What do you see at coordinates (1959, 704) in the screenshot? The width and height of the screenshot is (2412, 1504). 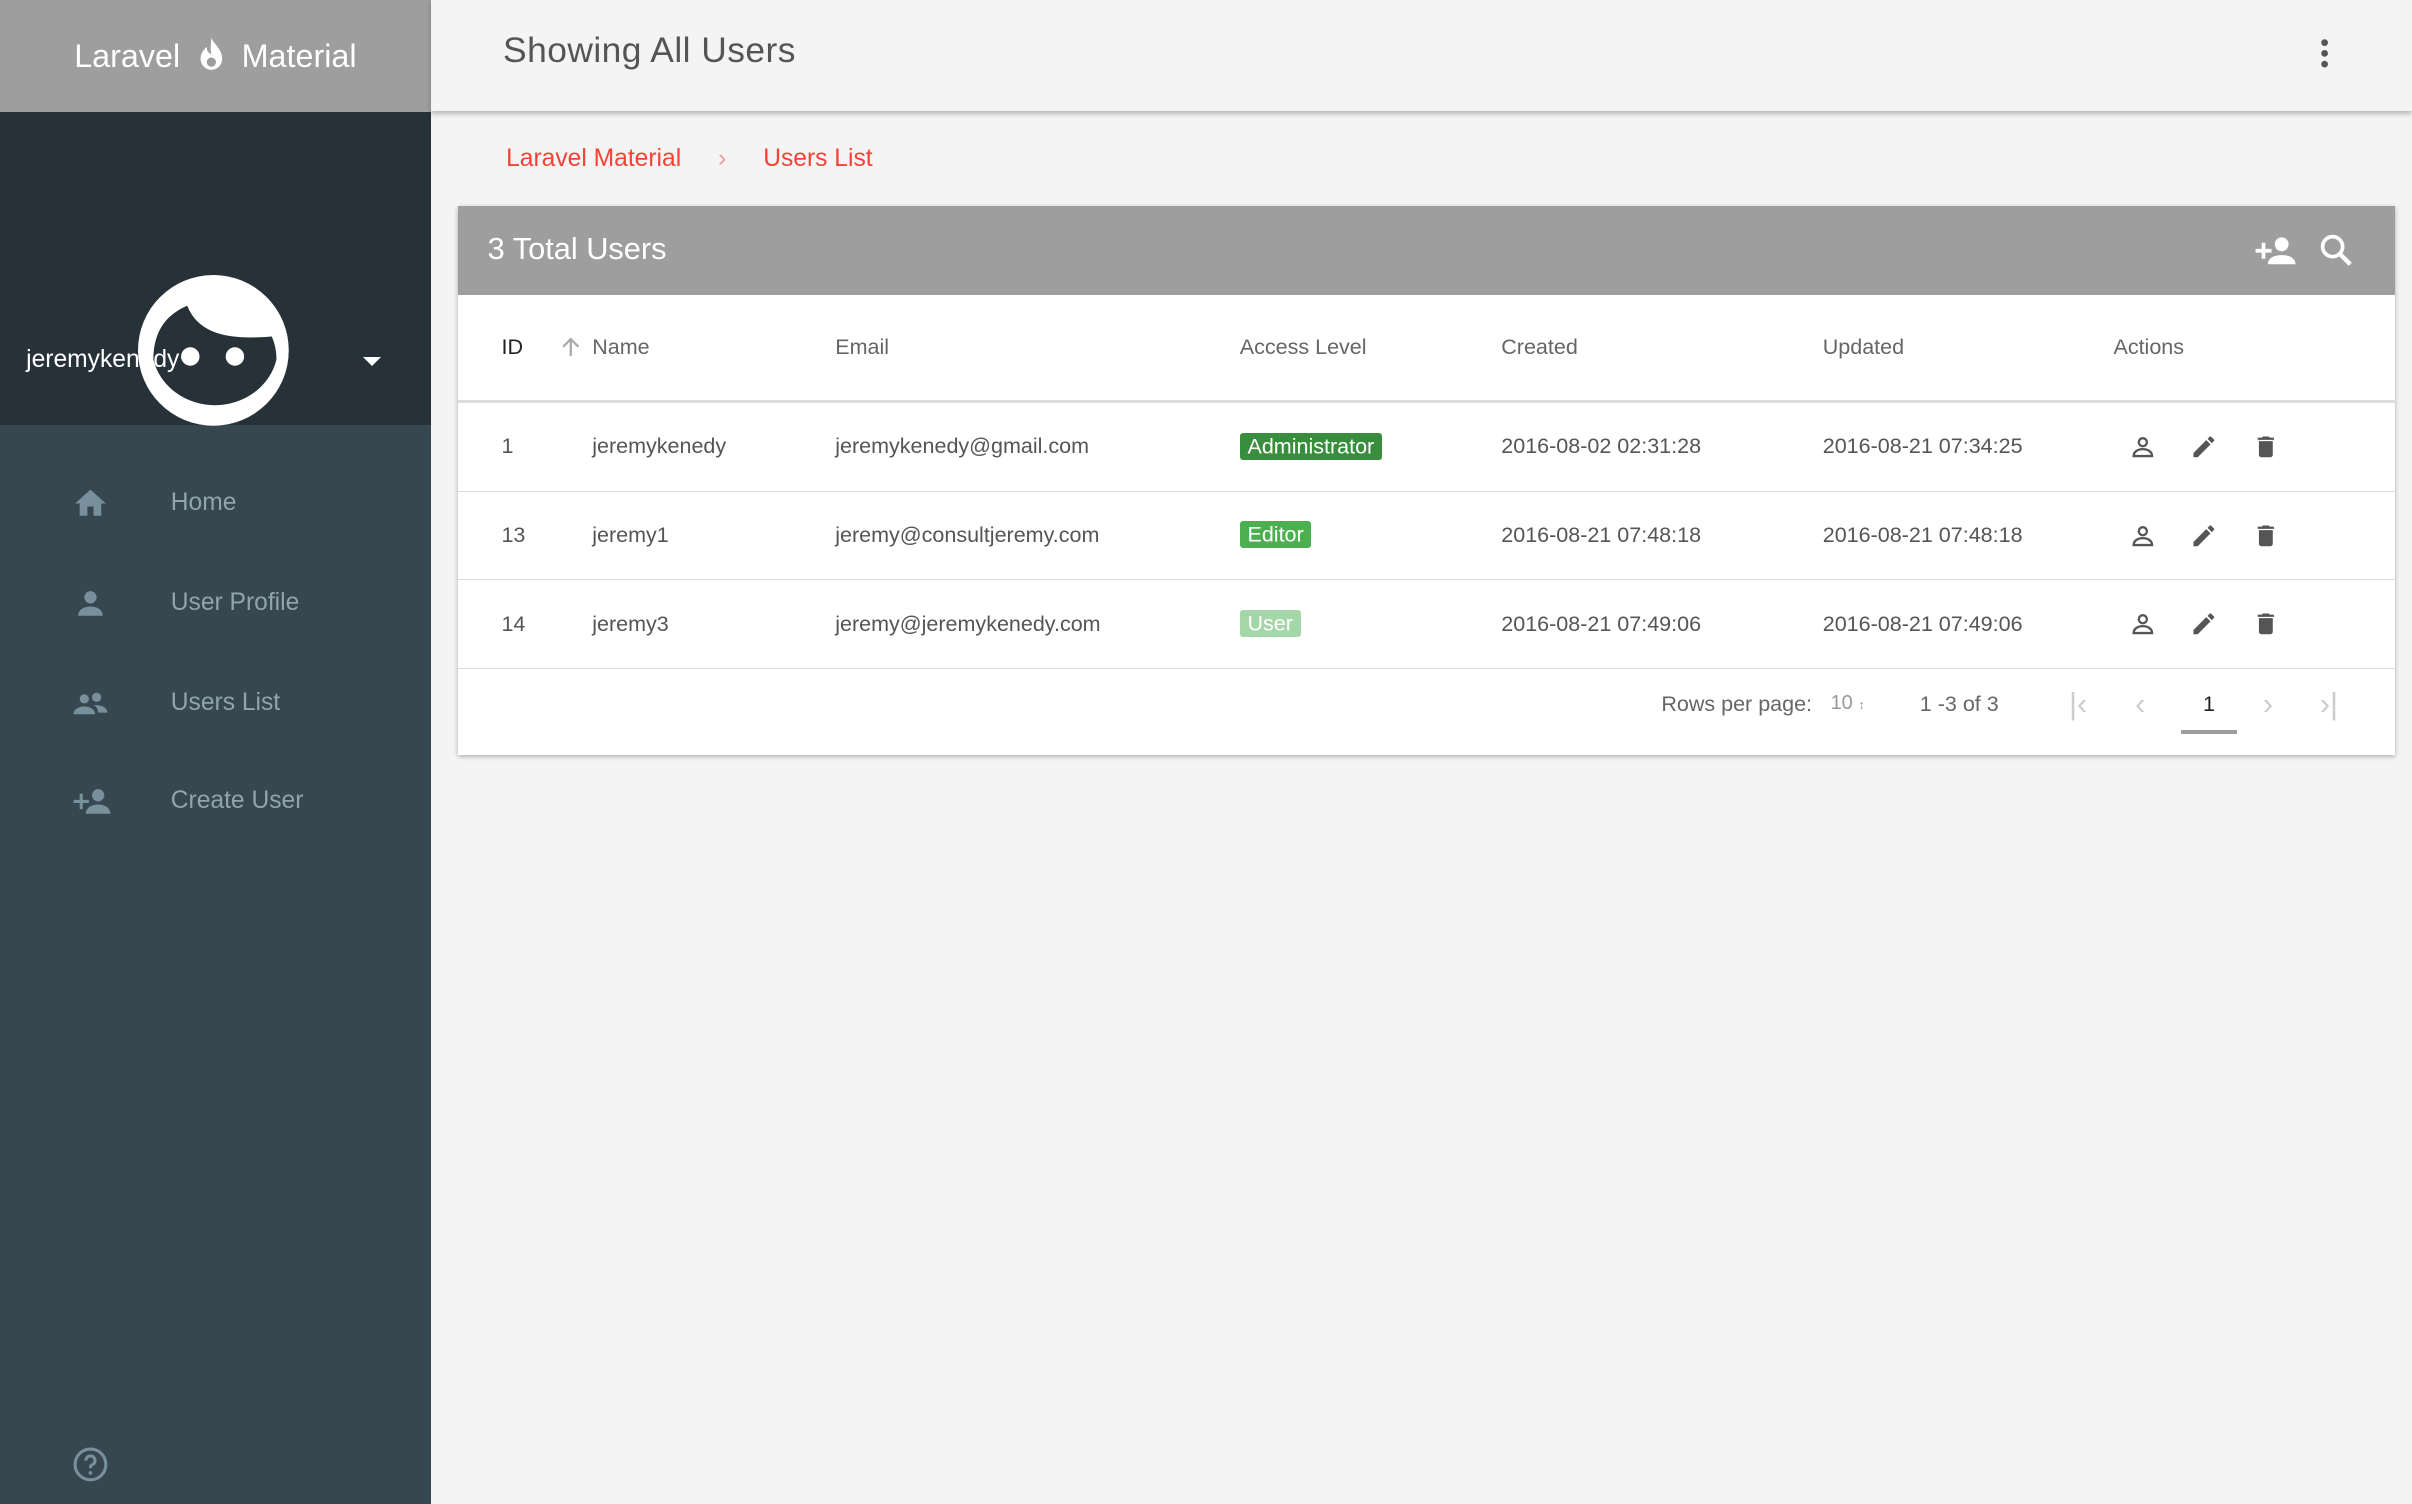 I see `page-range: 1 -3 of 3` at bounding box center [1959, 704].